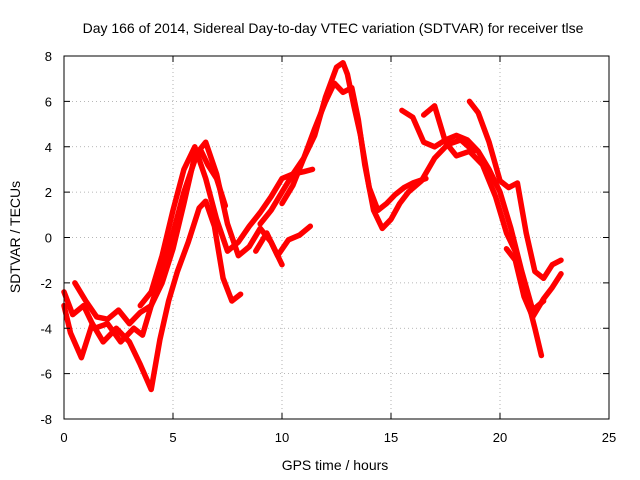 This screenshot has height=480, width=640. What do you see at coordinates (48, 101) in the screenshot?
I see `y-tick-label: 6` at bounding box center [48, 101].